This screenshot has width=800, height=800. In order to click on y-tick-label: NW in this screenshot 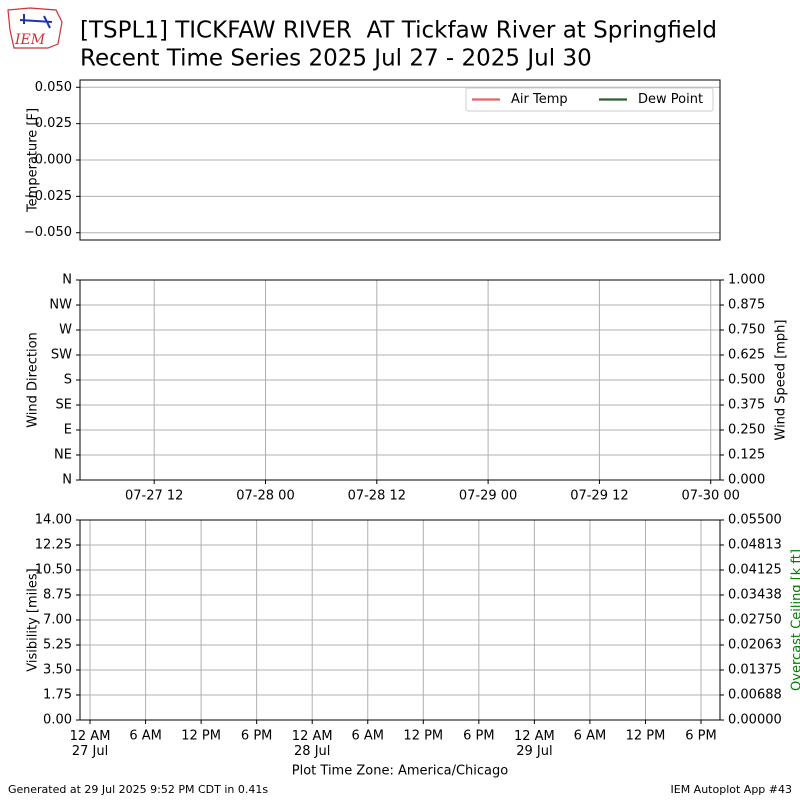, I will do `click(60, 305)`.